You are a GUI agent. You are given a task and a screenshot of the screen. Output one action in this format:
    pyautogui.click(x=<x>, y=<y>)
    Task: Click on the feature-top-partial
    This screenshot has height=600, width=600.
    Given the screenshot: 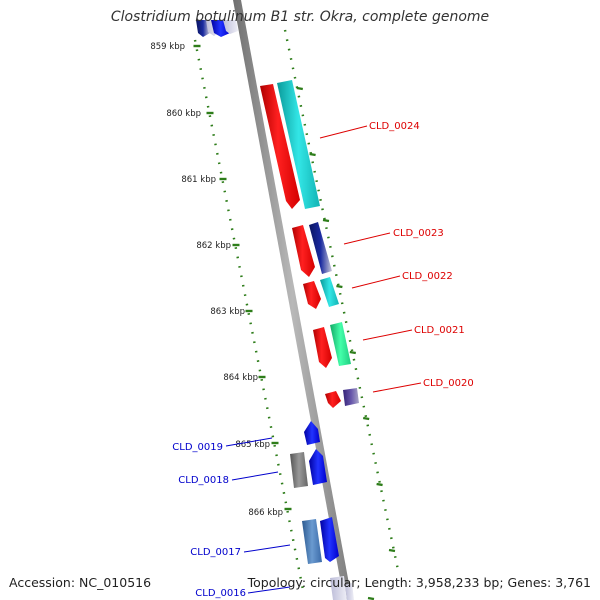 What is the action you would take?
    pyautogui.click(x=217, y=28)
    